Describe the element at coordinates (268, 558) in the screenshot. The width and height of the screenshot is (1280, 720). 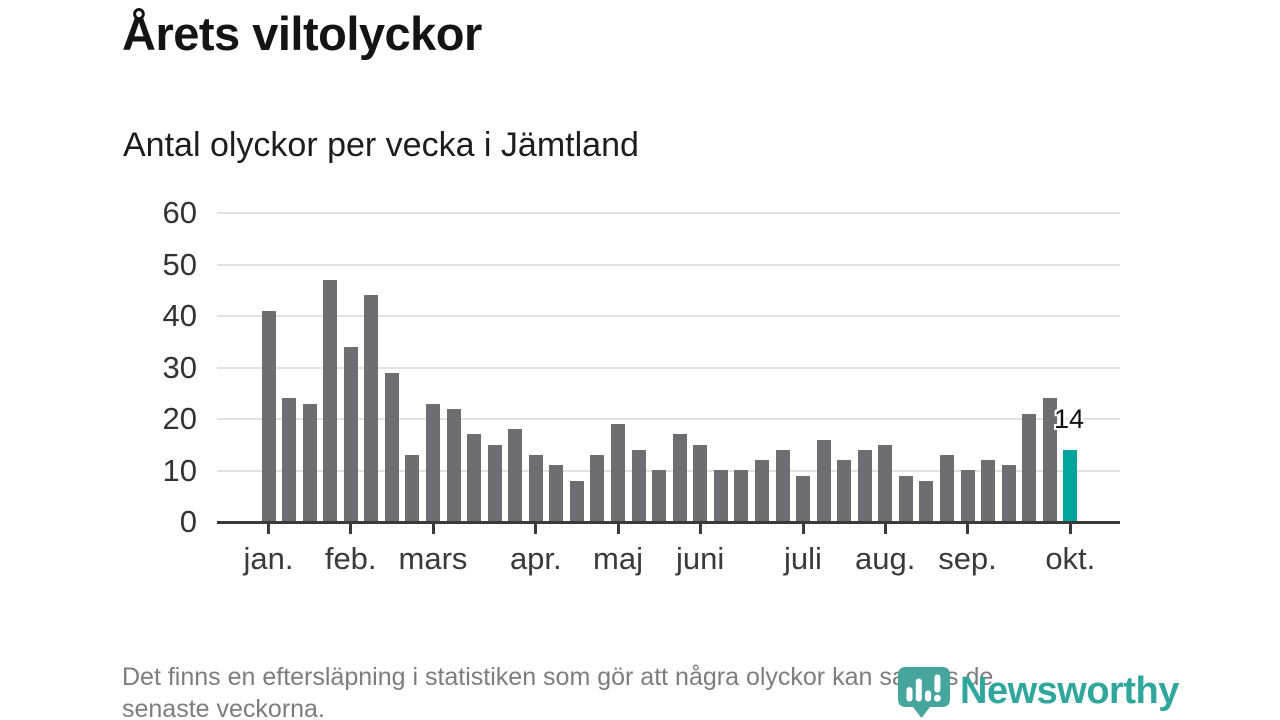
I see `x-axis-label: jan.` at that location.